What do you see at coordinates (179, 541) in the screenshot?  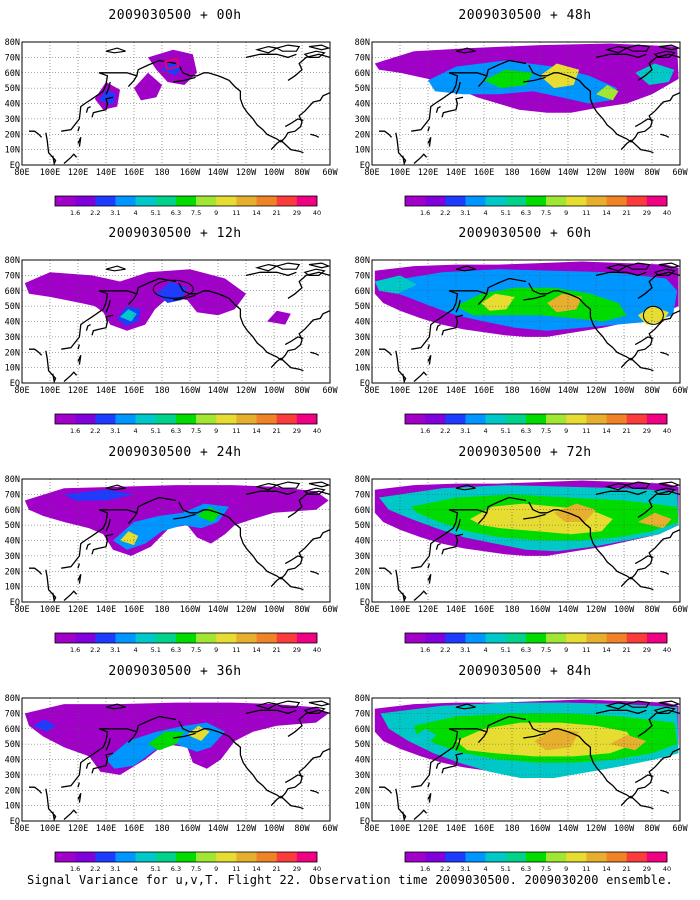 I see `coastlines` at bounding box center [179, 541].